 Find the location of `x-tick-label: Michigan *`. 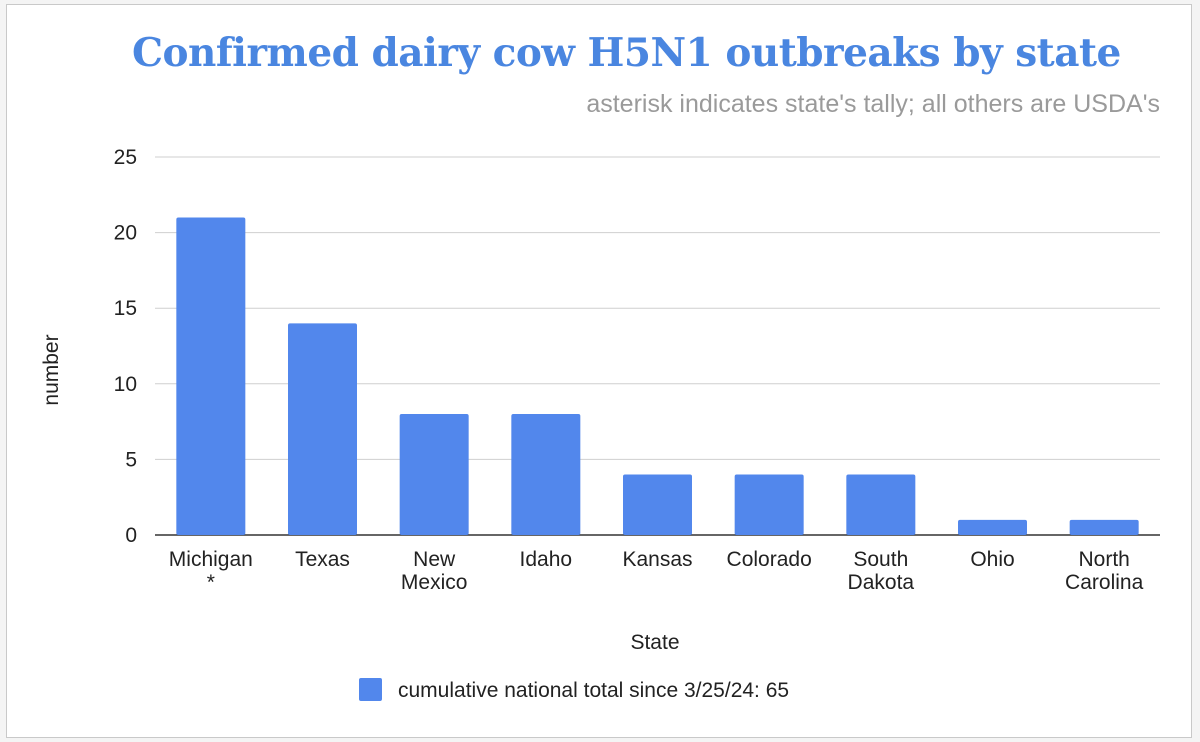

x-tick-label: Michigan * is located at coordinates (211, 571).